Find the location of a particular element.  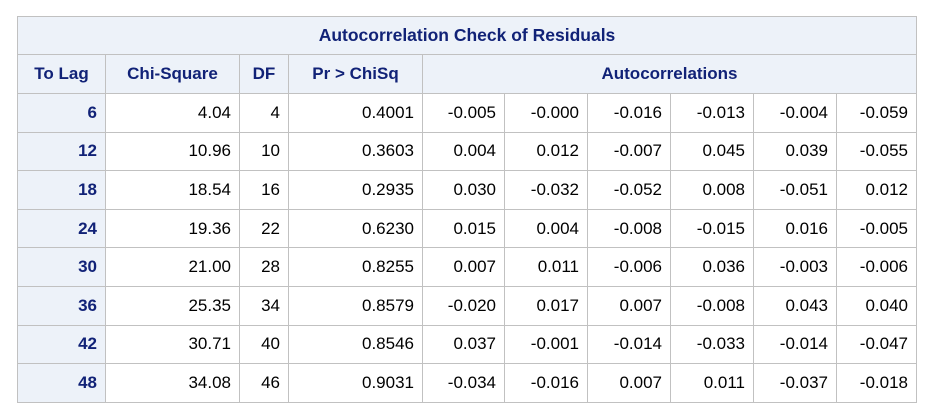

autocorrelation-cell: -0.059 is located at coordinates (876, 113).